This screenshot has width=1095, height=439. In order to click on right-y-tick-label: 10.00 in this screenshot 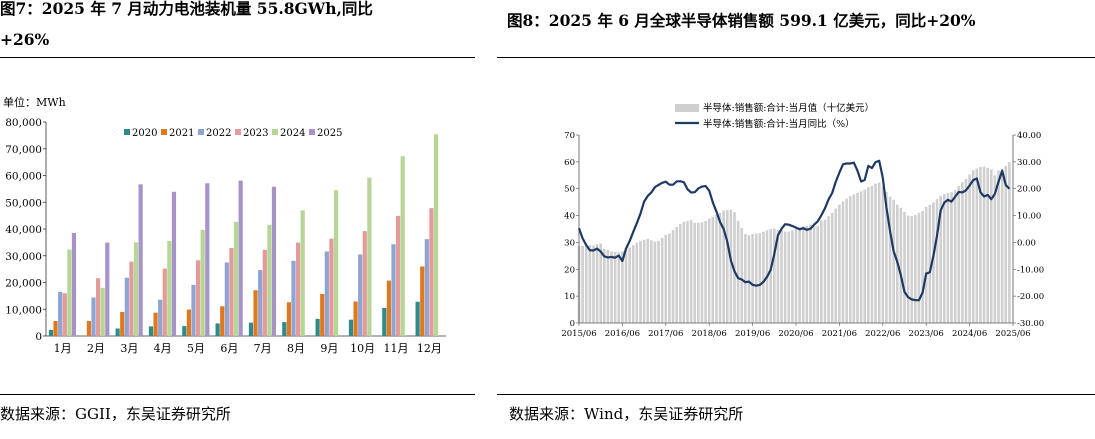, I will do `click(1029, 217)`.